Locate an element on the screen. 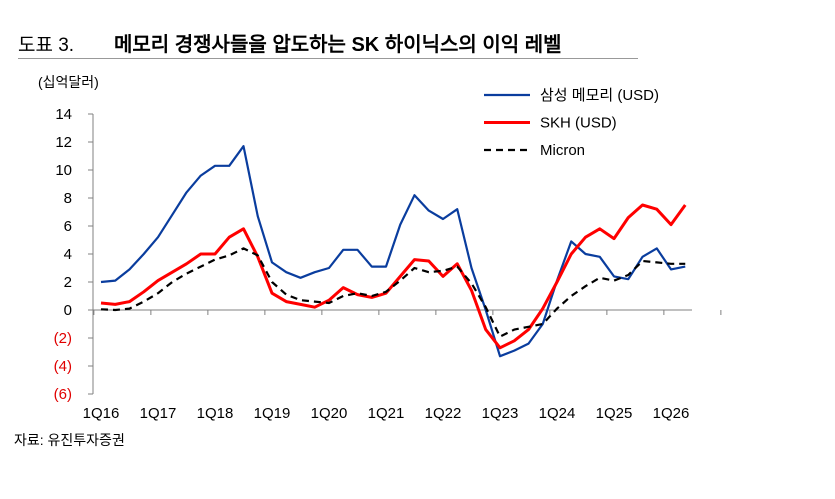 The image size is (835, 499). y-tick-label: (2) is located at coordinates (63, 338).